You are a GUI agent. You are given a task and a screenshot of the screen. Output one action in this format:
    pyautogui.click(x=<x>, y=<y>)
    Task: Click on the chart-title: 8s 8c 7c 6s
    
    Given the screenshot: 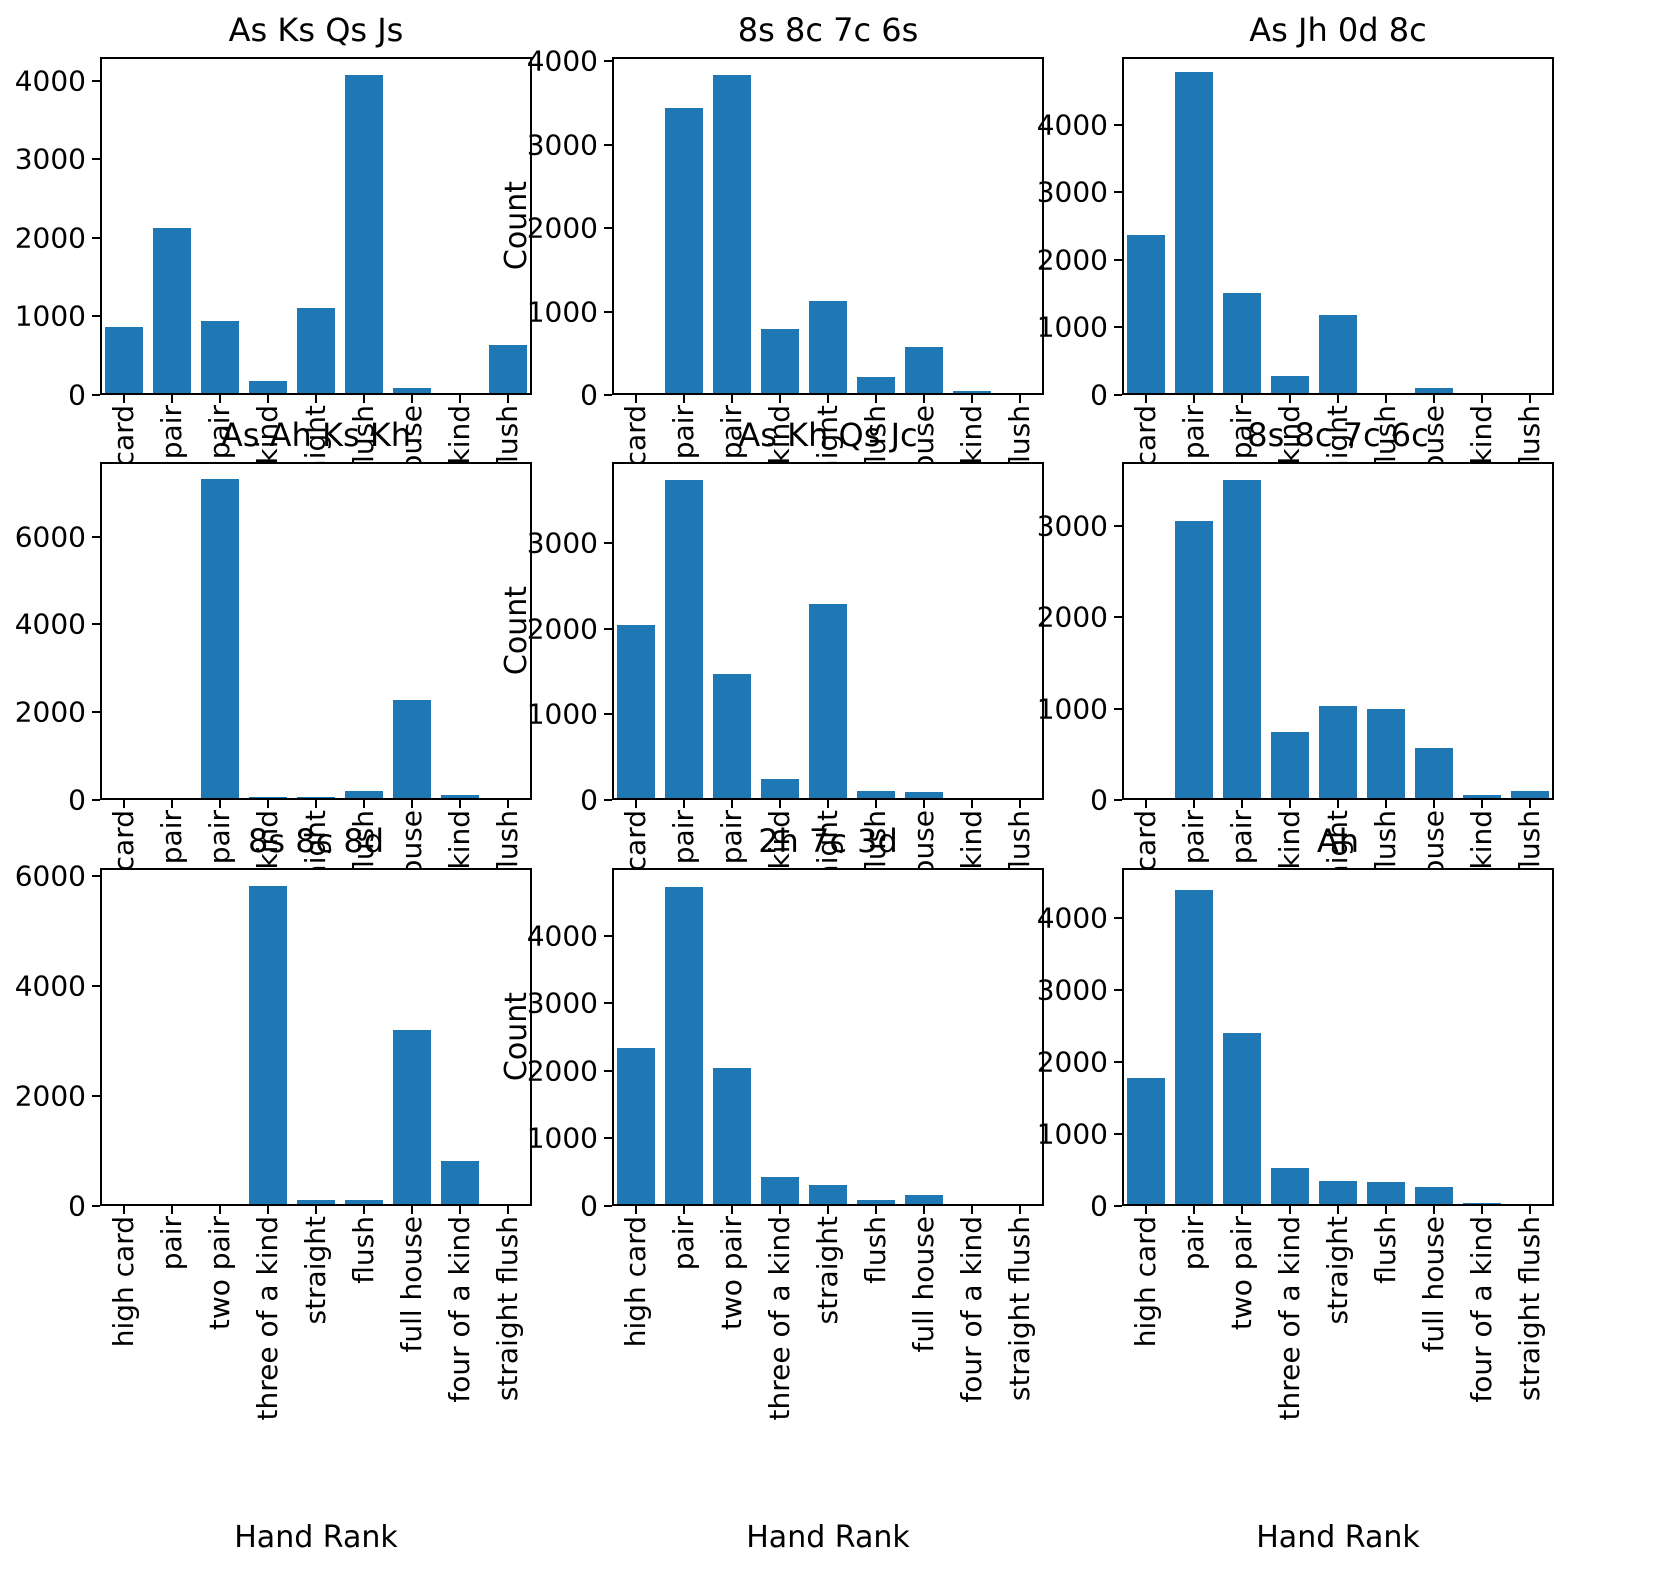 What is the action you would take?
    pyautogui.click(x=828, y=30)
    